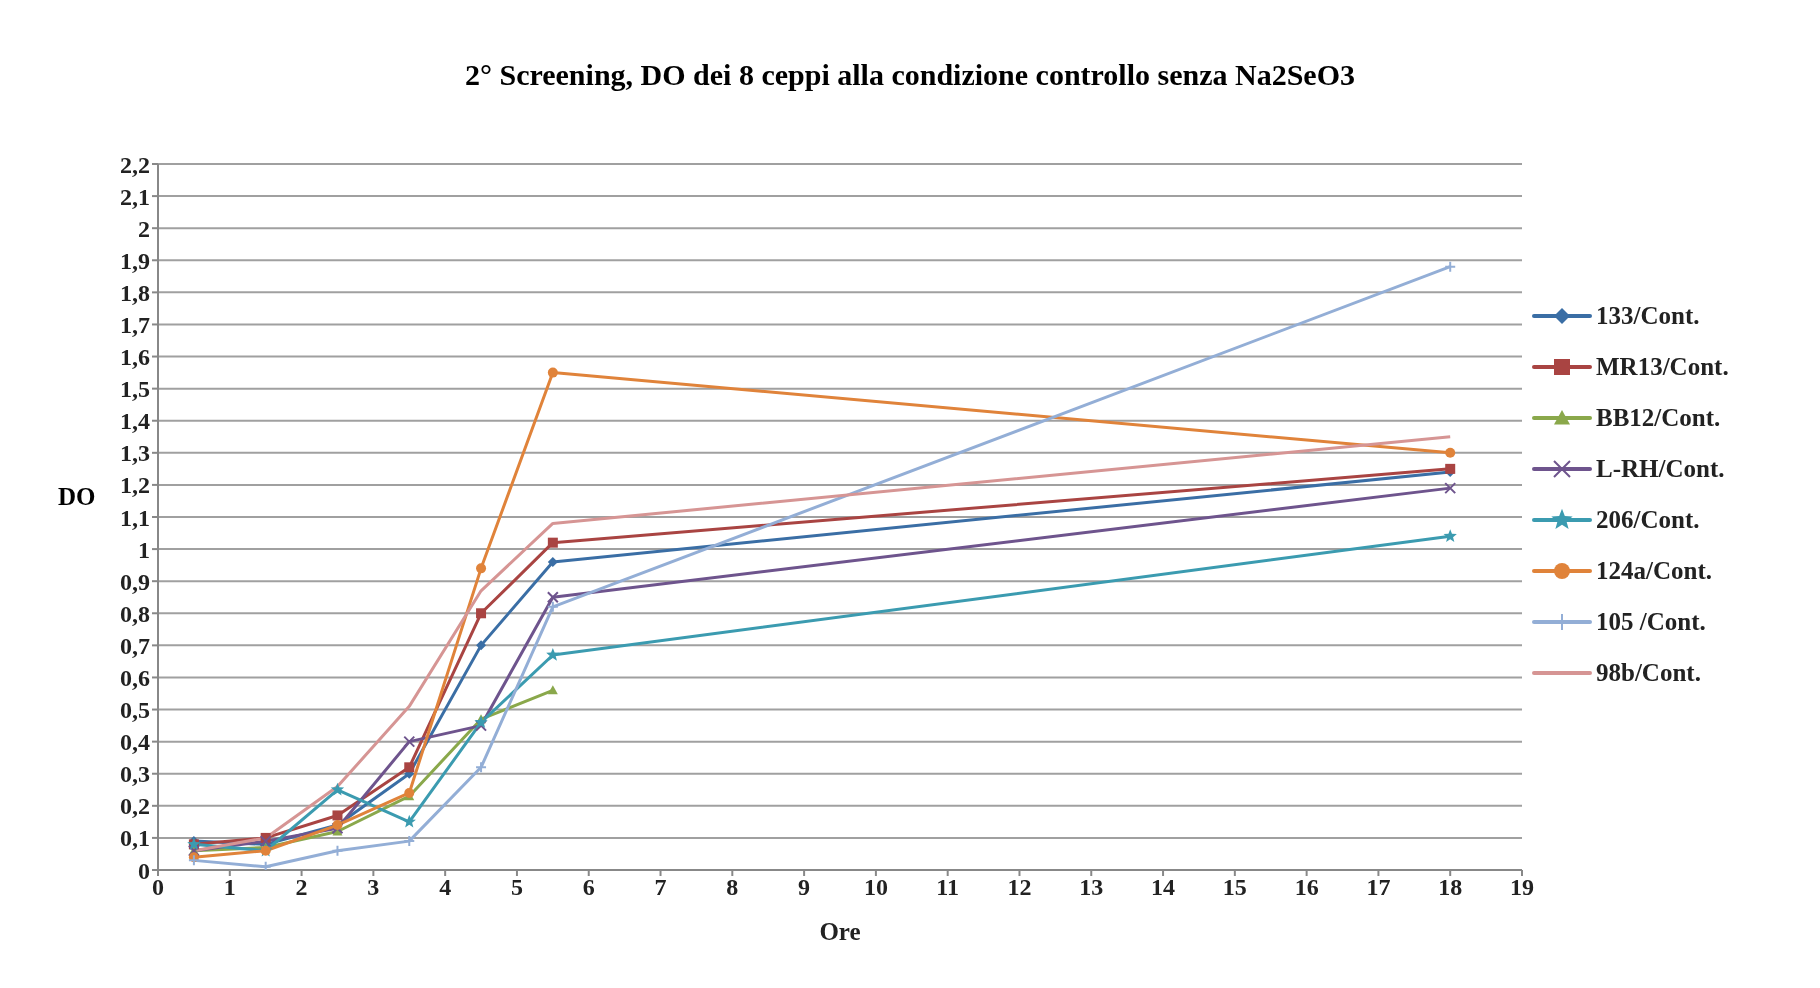 Image resolution: width=1820 pixels, height=988 pixels. What do you see at coordinates (135, 742) in the screenshot?
I see `y-tick-label: 0,4` at bounding box center [135, 742].